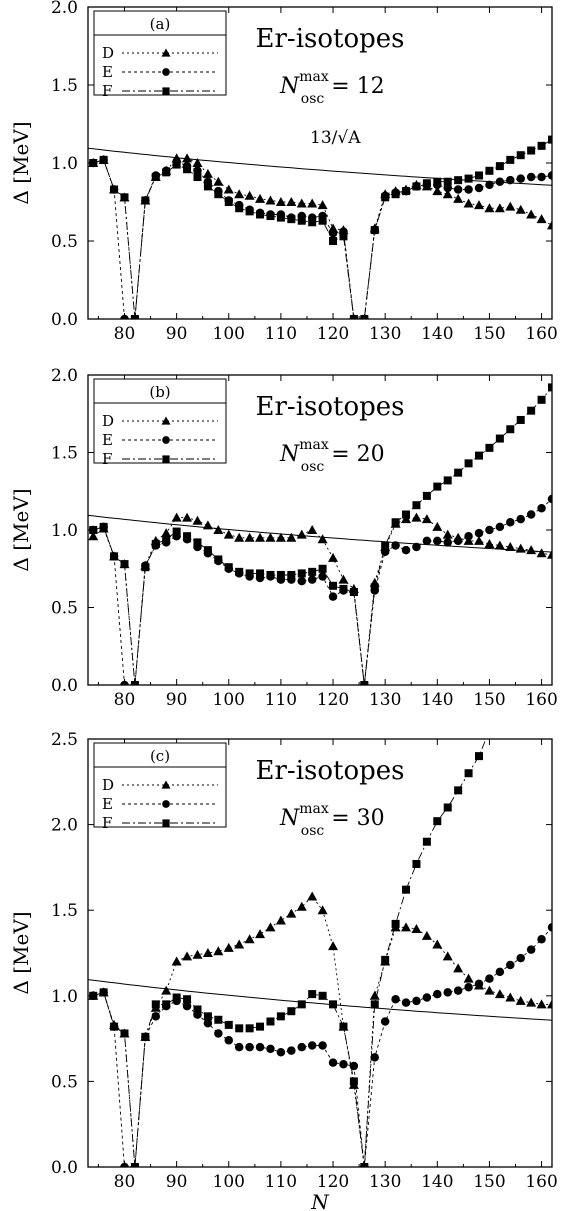 The image size is (563, 1211). I want to click on y-tick-label: 0.0, so click(64, 320).